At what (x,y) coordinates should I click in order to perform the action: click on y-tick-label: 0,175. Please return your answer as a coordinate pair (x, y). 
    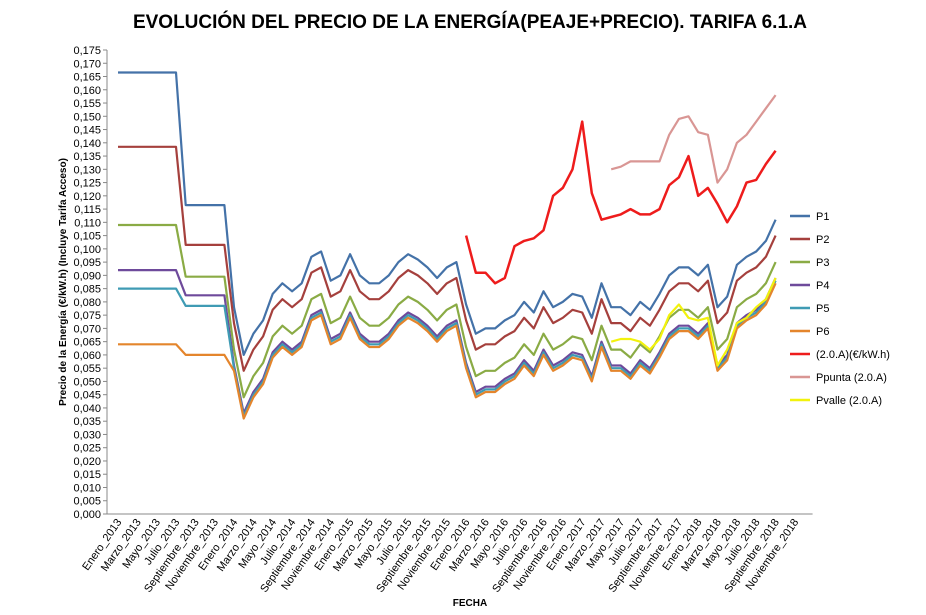
    Looking at the image, I should click on (87, 51).